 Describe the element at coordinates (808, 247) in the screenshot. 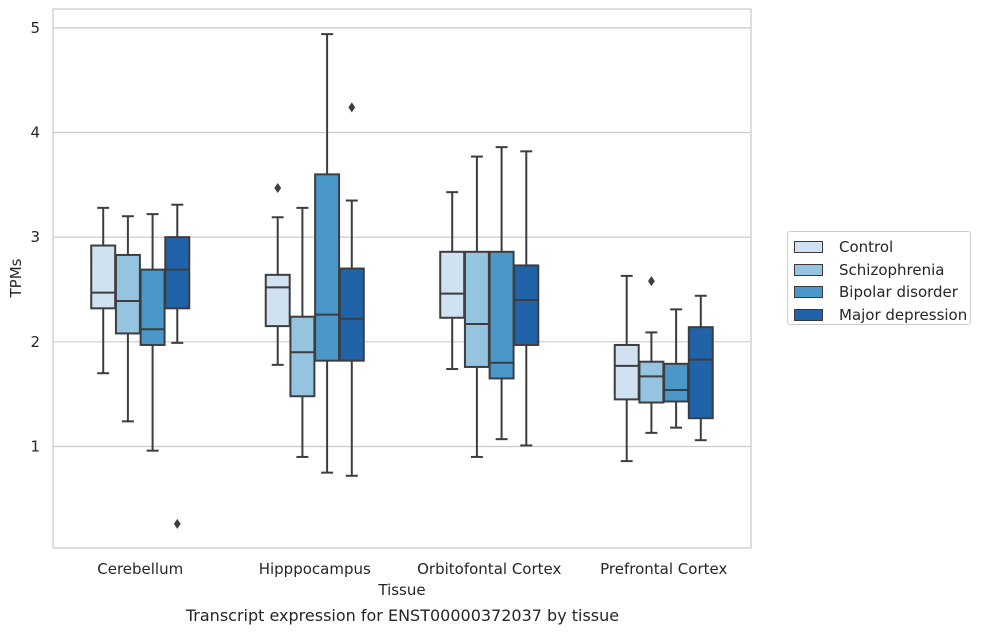

I see `legend-swatch-control` at that location.